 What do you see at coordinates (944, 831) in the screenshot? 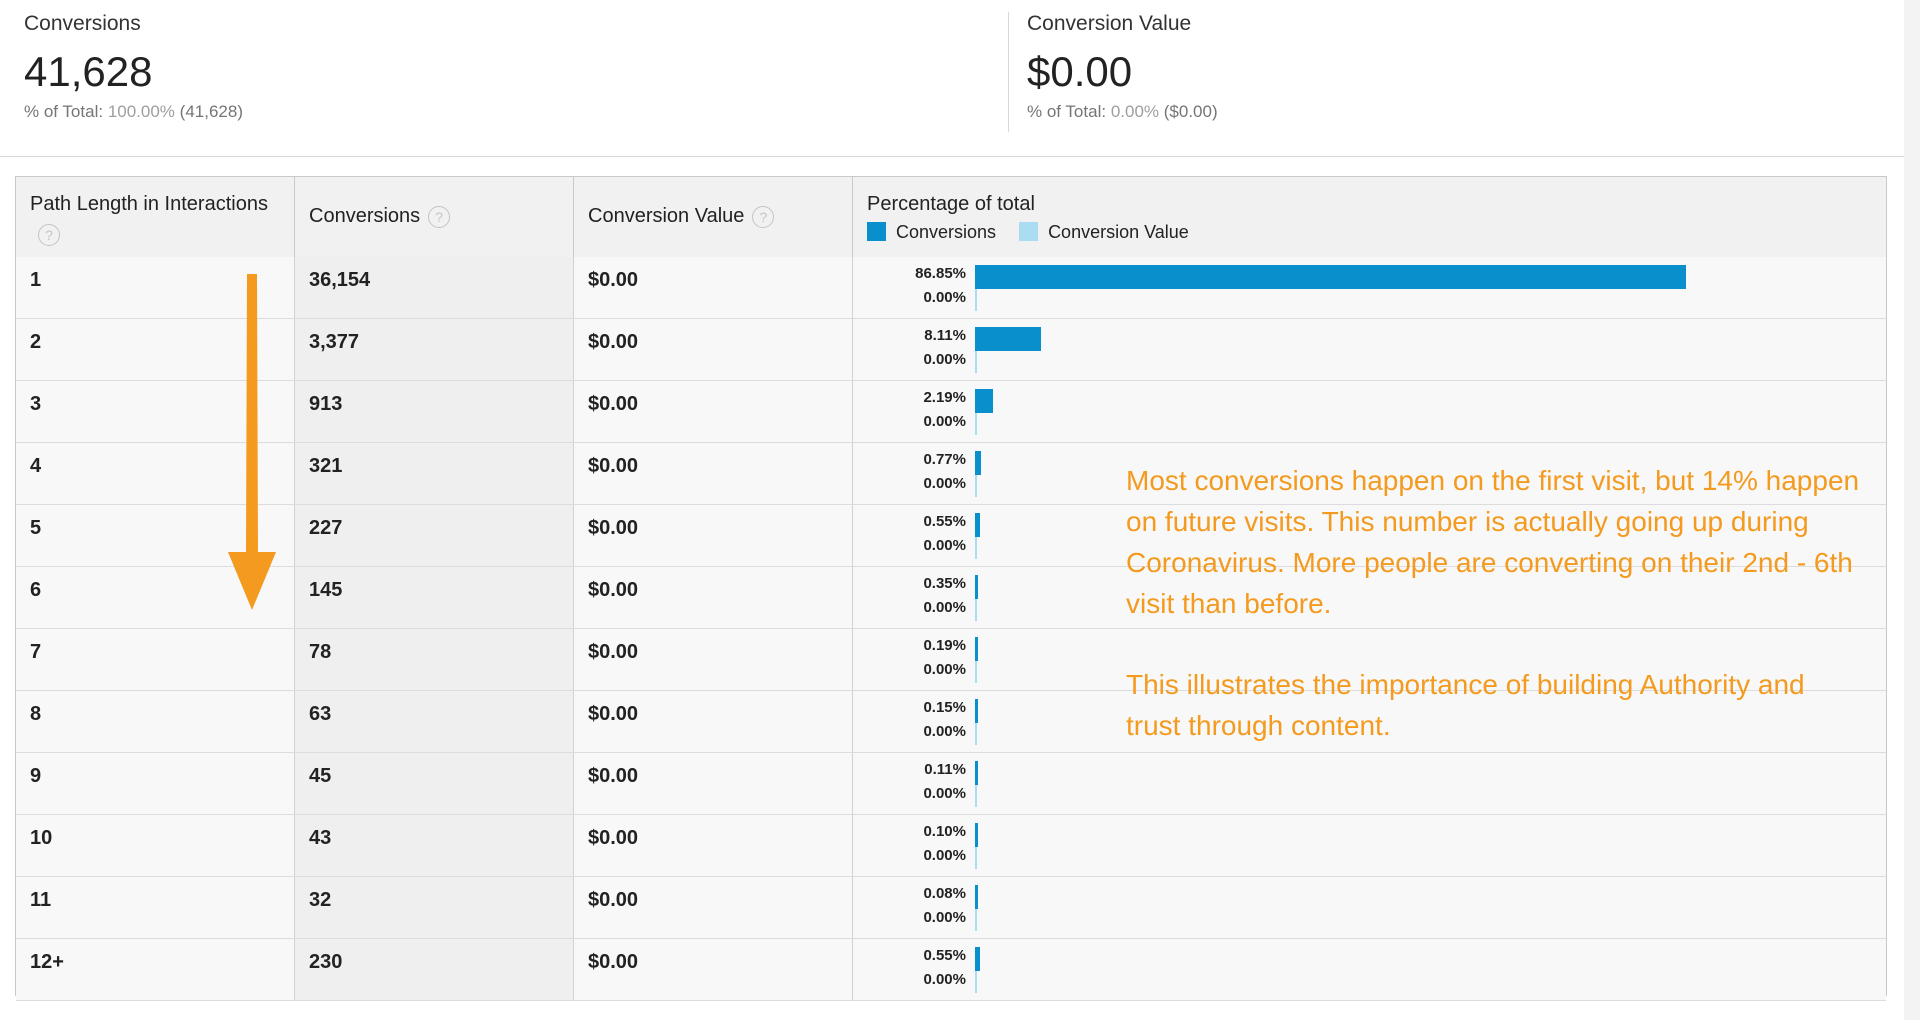
I see `pct-conversions-label: 0.10%` at bounding box center [944, 831].